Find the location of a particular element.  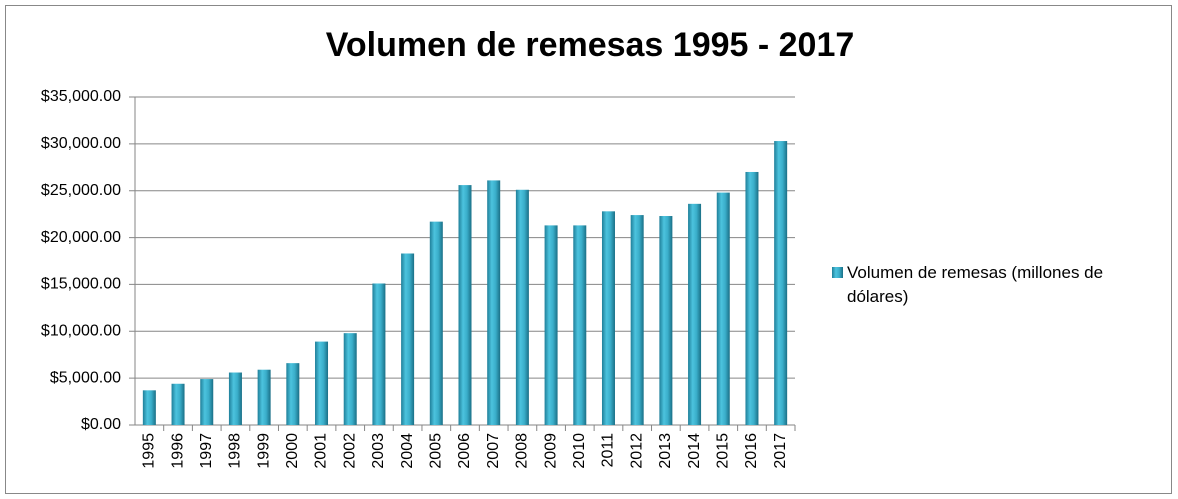

legend-swatch is located at coordinates (837, 272).